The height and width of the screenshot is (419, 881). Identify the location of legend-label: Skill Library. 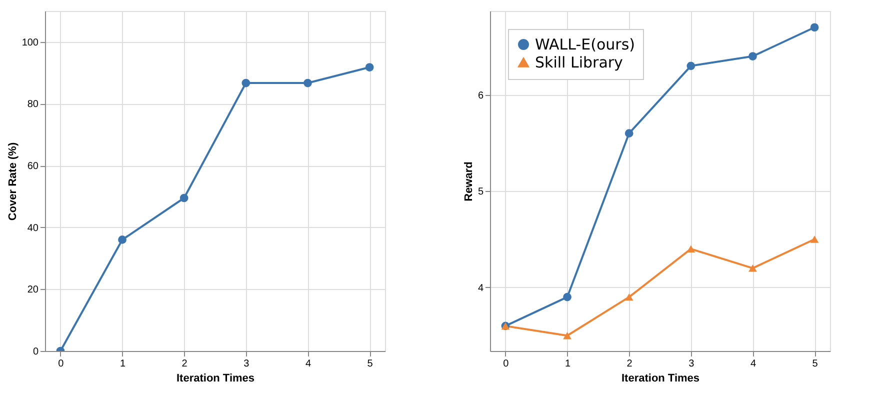
(579, 63).